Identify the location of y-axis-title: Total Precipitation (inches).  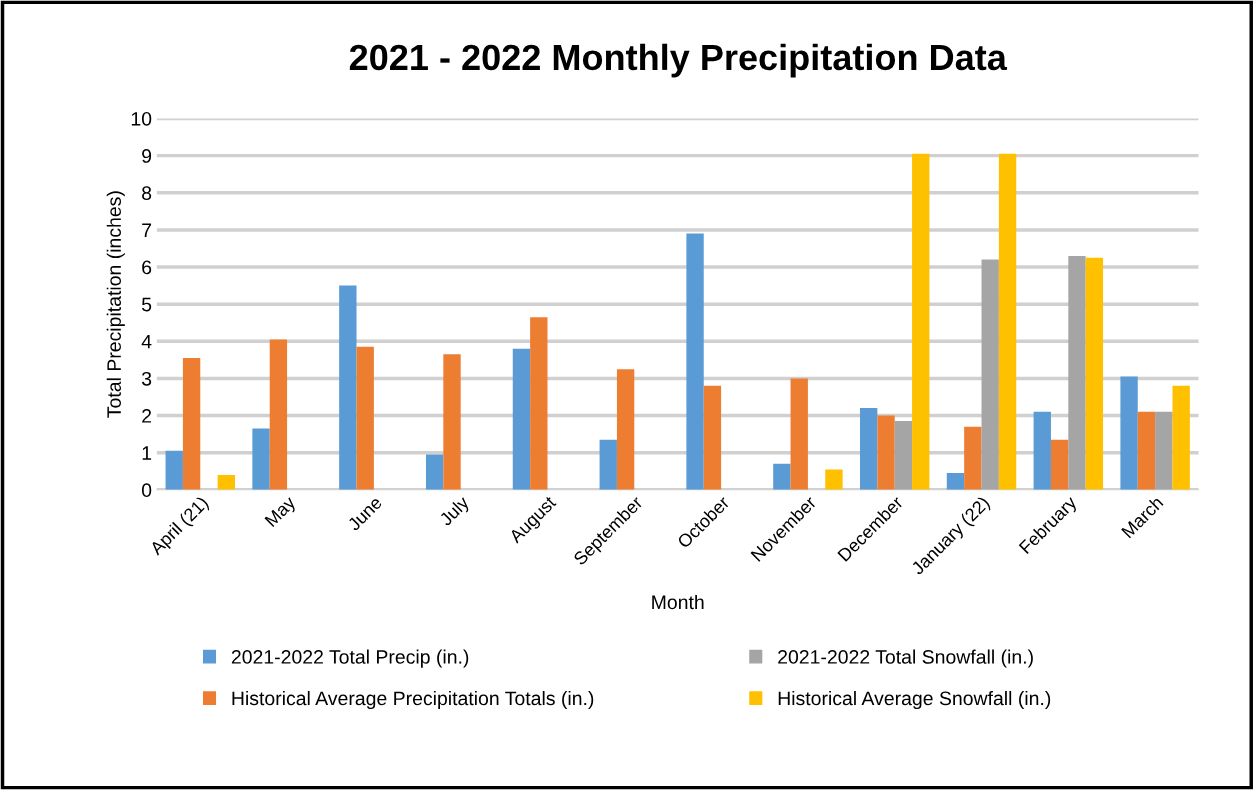
(115, 304).